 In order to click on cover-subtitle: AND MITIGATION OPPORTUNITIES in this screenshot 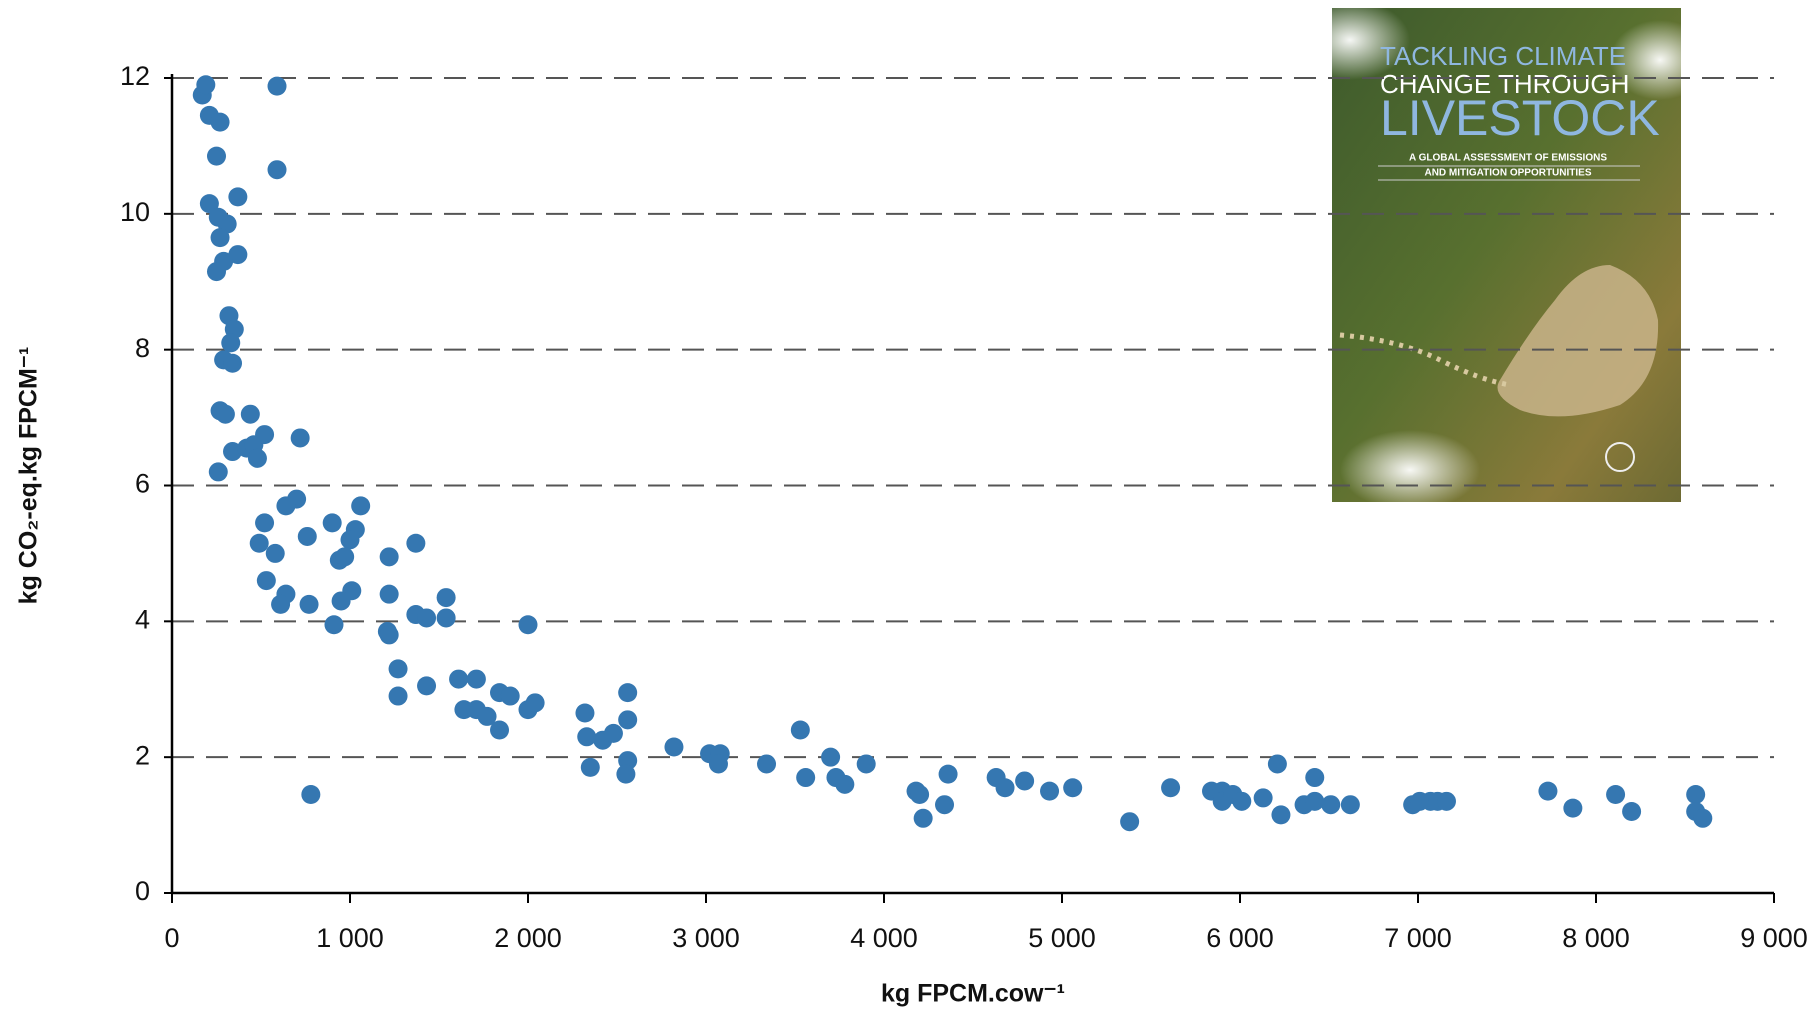, I will do `click(1507, 173)`.